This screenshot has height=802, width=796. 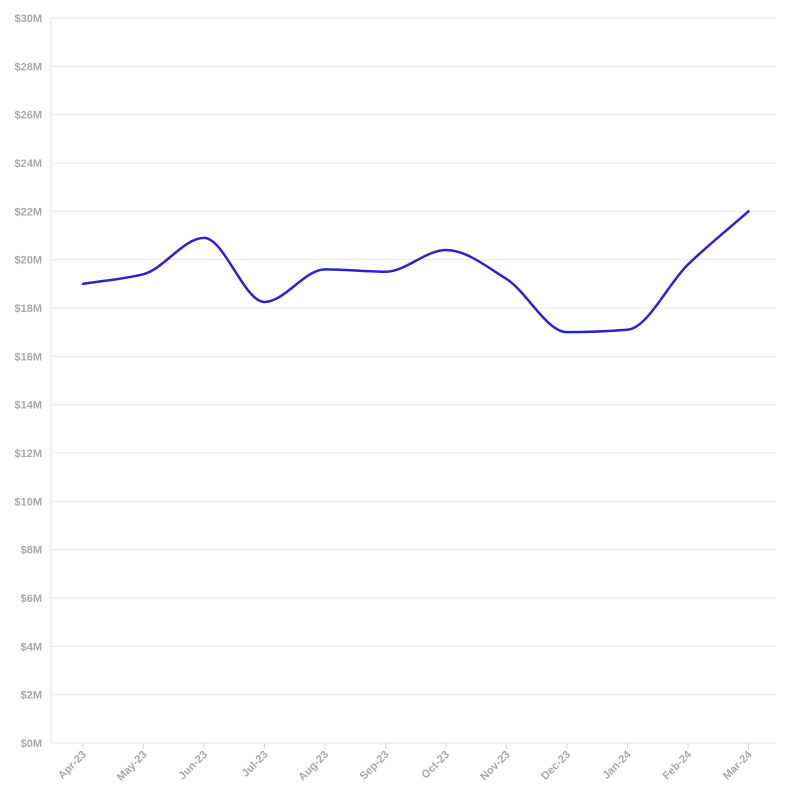 I want to click on x-tick-label: Jun-23, so click(x=194, y=766).